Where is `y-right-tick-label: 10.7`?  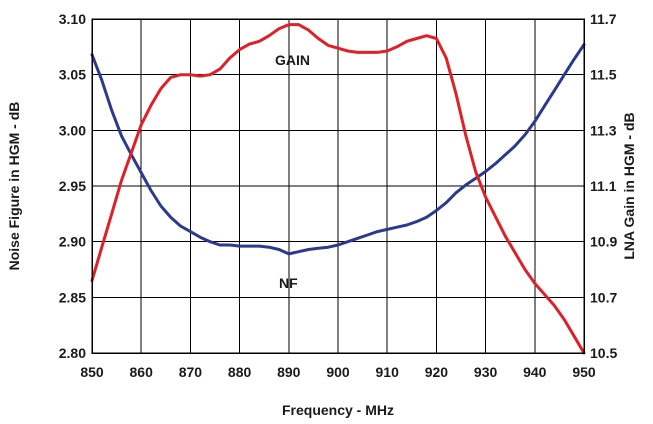 y-right-tick-label: 10.7 is located at coordinates (603, 297).